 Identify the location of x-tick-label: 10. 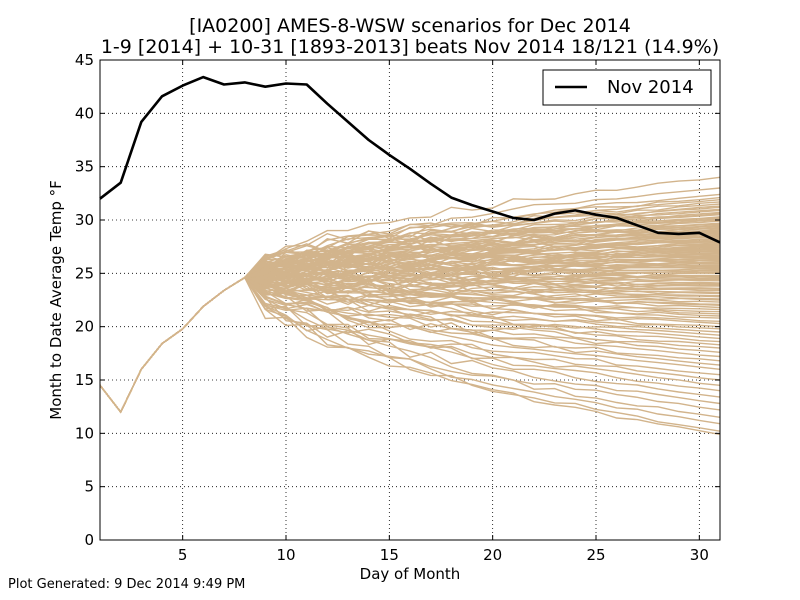
(285, 555).